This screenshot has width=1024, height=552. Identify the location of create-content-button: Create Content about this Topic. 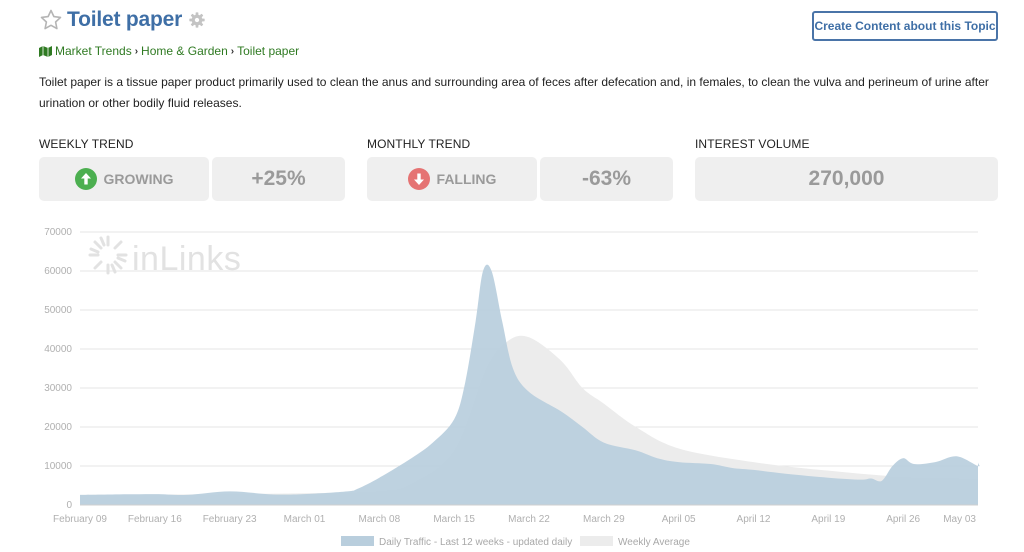
(905, 26).